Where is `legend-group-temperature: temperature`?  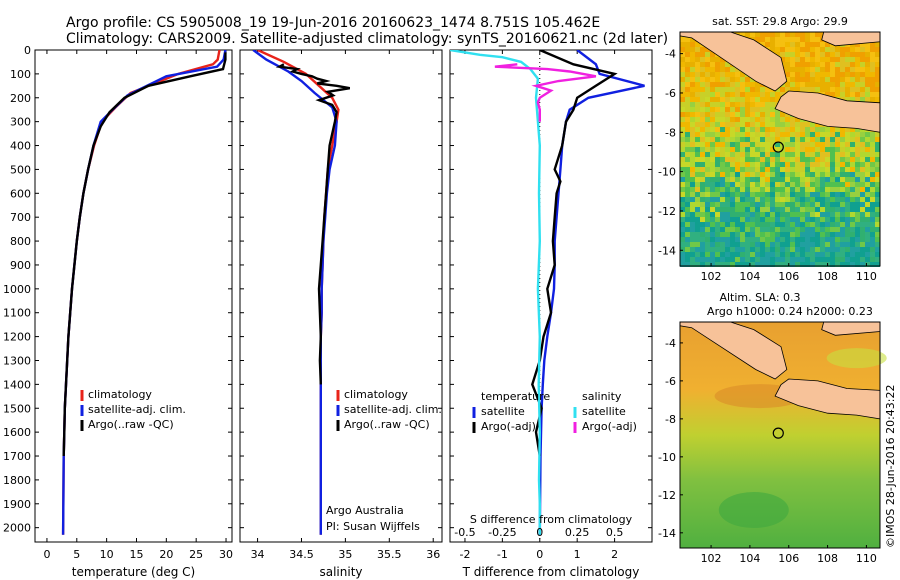
legend-group-temperature: temperature is located at coordinates (515, 396).